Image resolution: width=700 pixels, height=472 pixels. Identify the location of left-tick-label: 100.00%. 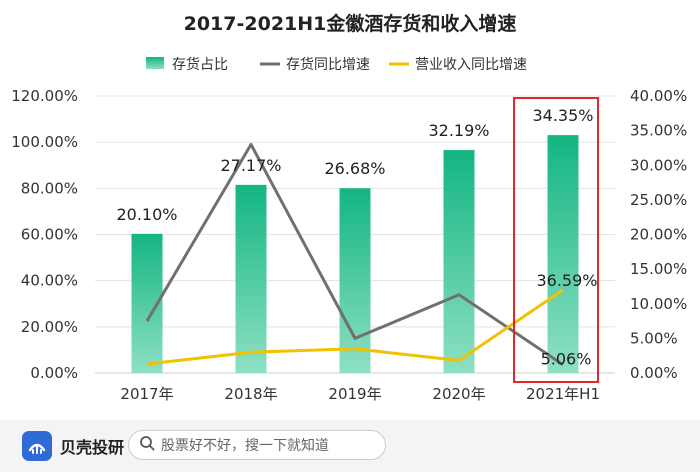
(44, 142).